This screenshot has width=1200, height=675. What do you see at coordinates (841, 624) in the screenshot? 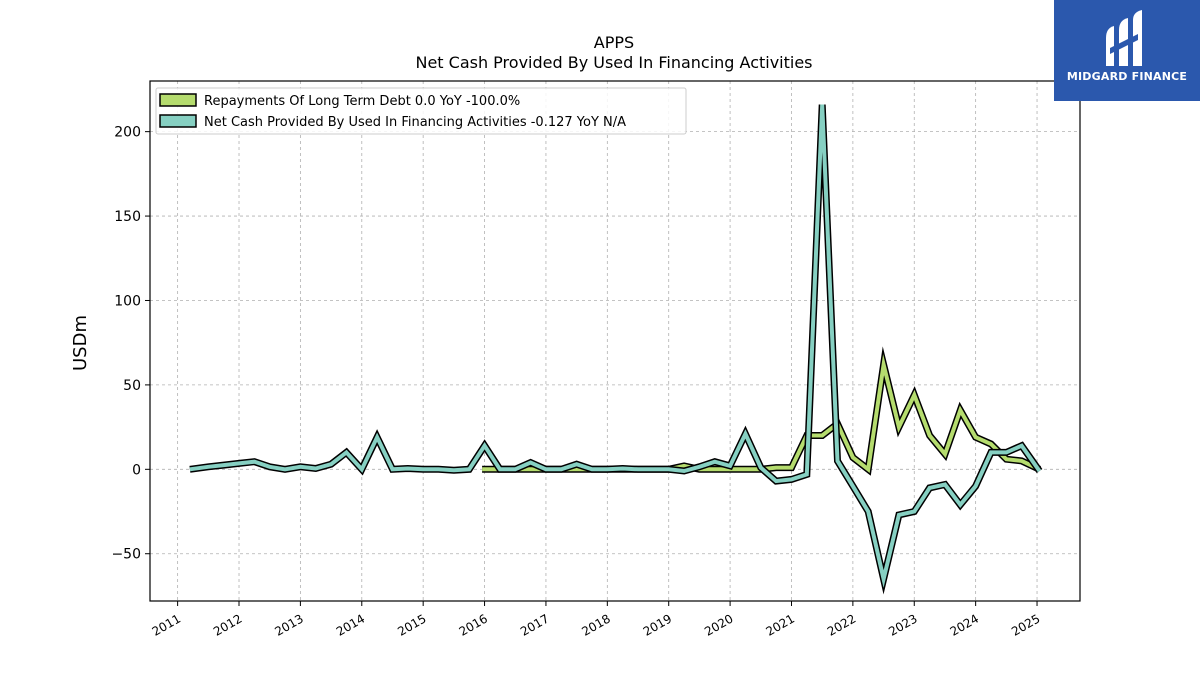
I see `x-tick-label: 2022` at bounding box center [841, 624].